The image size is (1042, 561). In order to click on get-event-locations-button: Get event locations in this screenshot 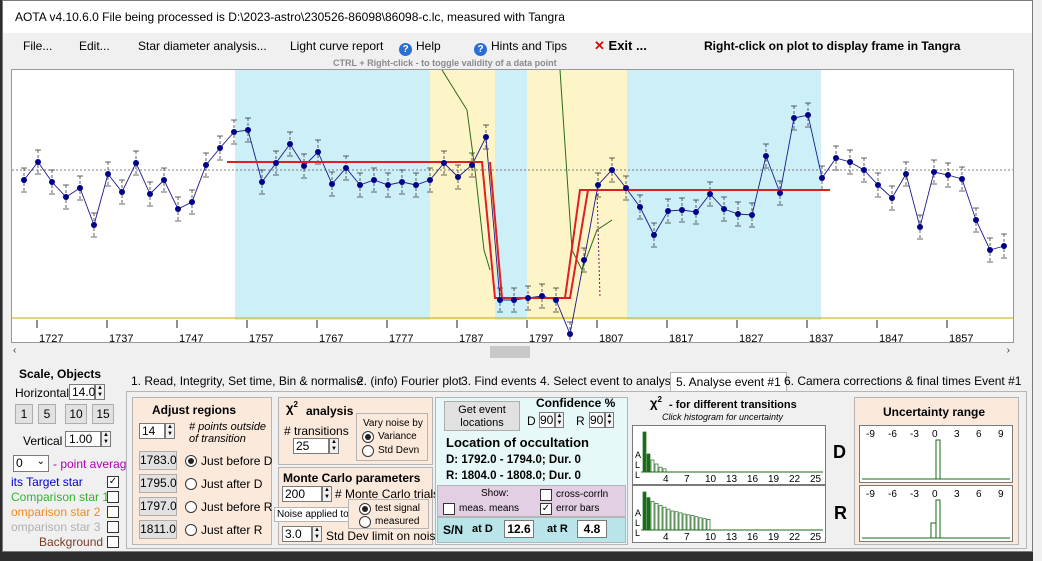, I will do `click(482, 416)`.